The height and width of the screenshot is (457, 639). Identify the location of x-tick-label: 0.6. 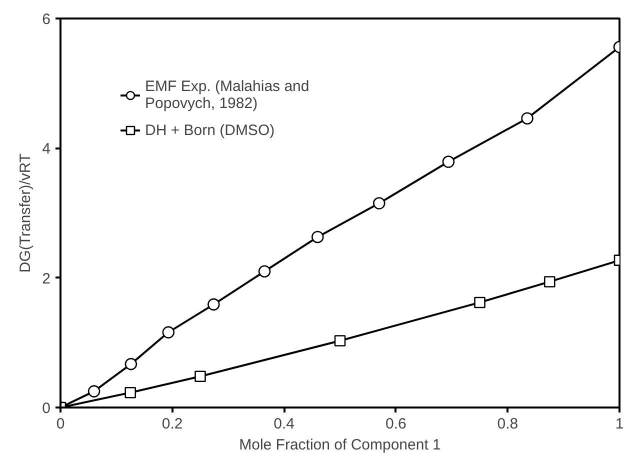
(395, 424).